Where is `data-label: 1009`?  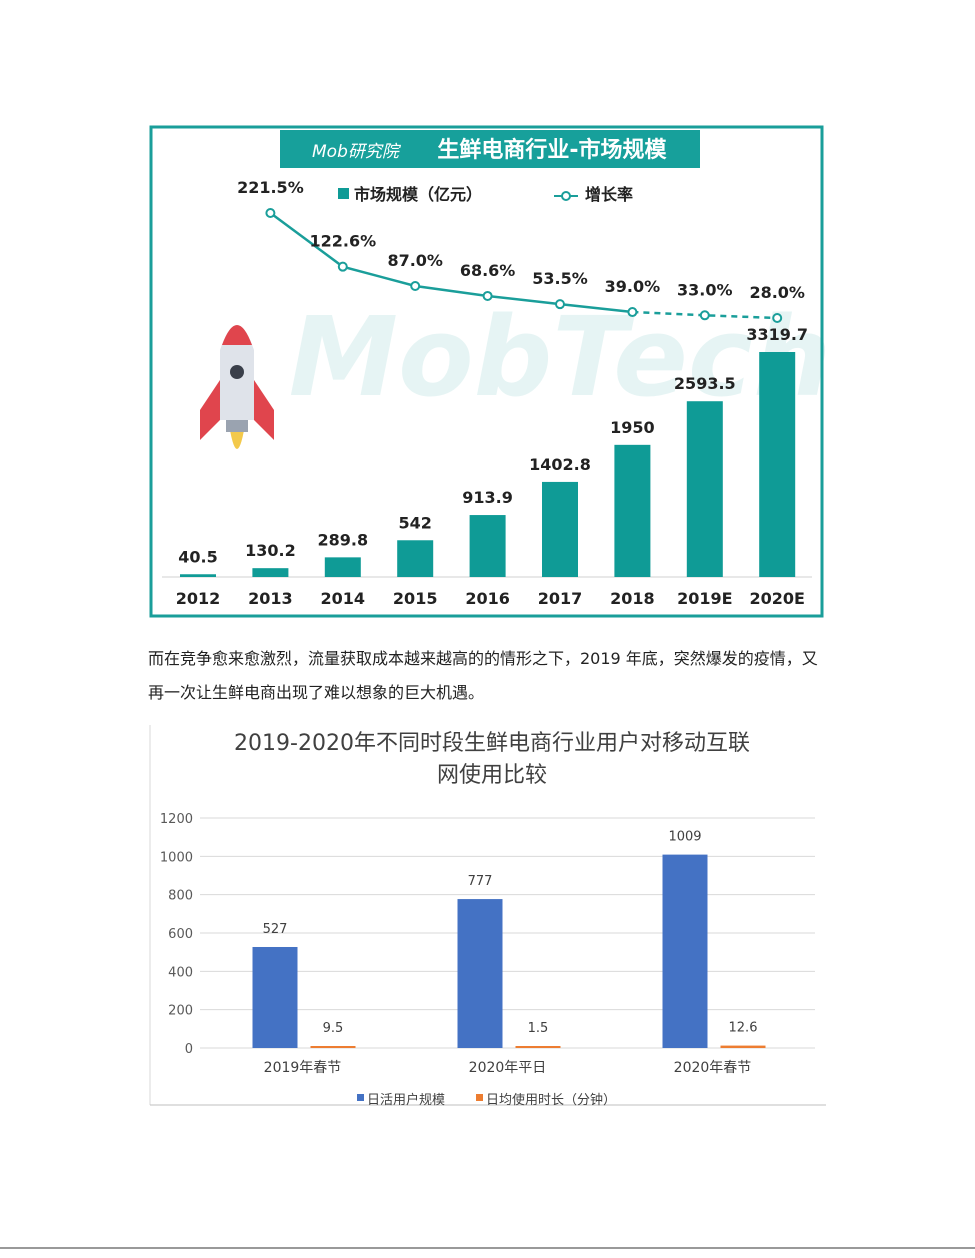
data-label: 1009 is located at coordinates (684, 837).